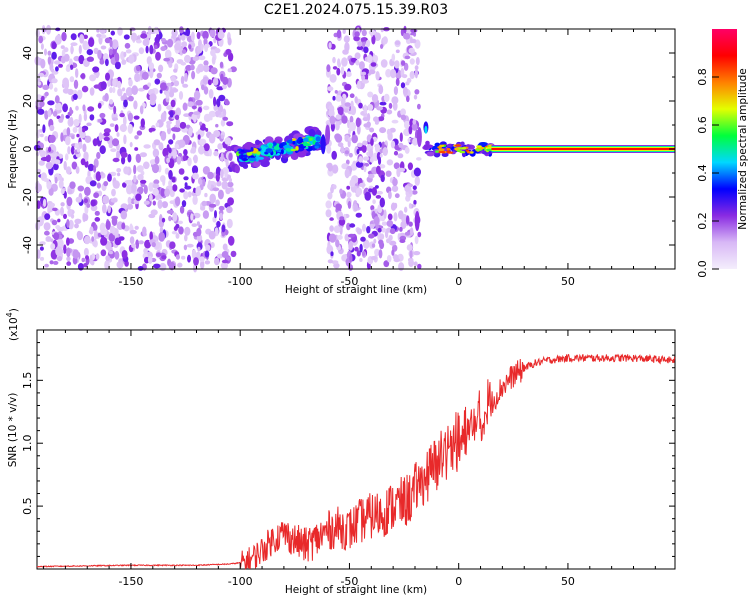 The image size is (750, 600). What do you see at coordinates (14, 329) in the screenshot?
I see `snr-scale-label: (x10` at bounding box center [14, 329].